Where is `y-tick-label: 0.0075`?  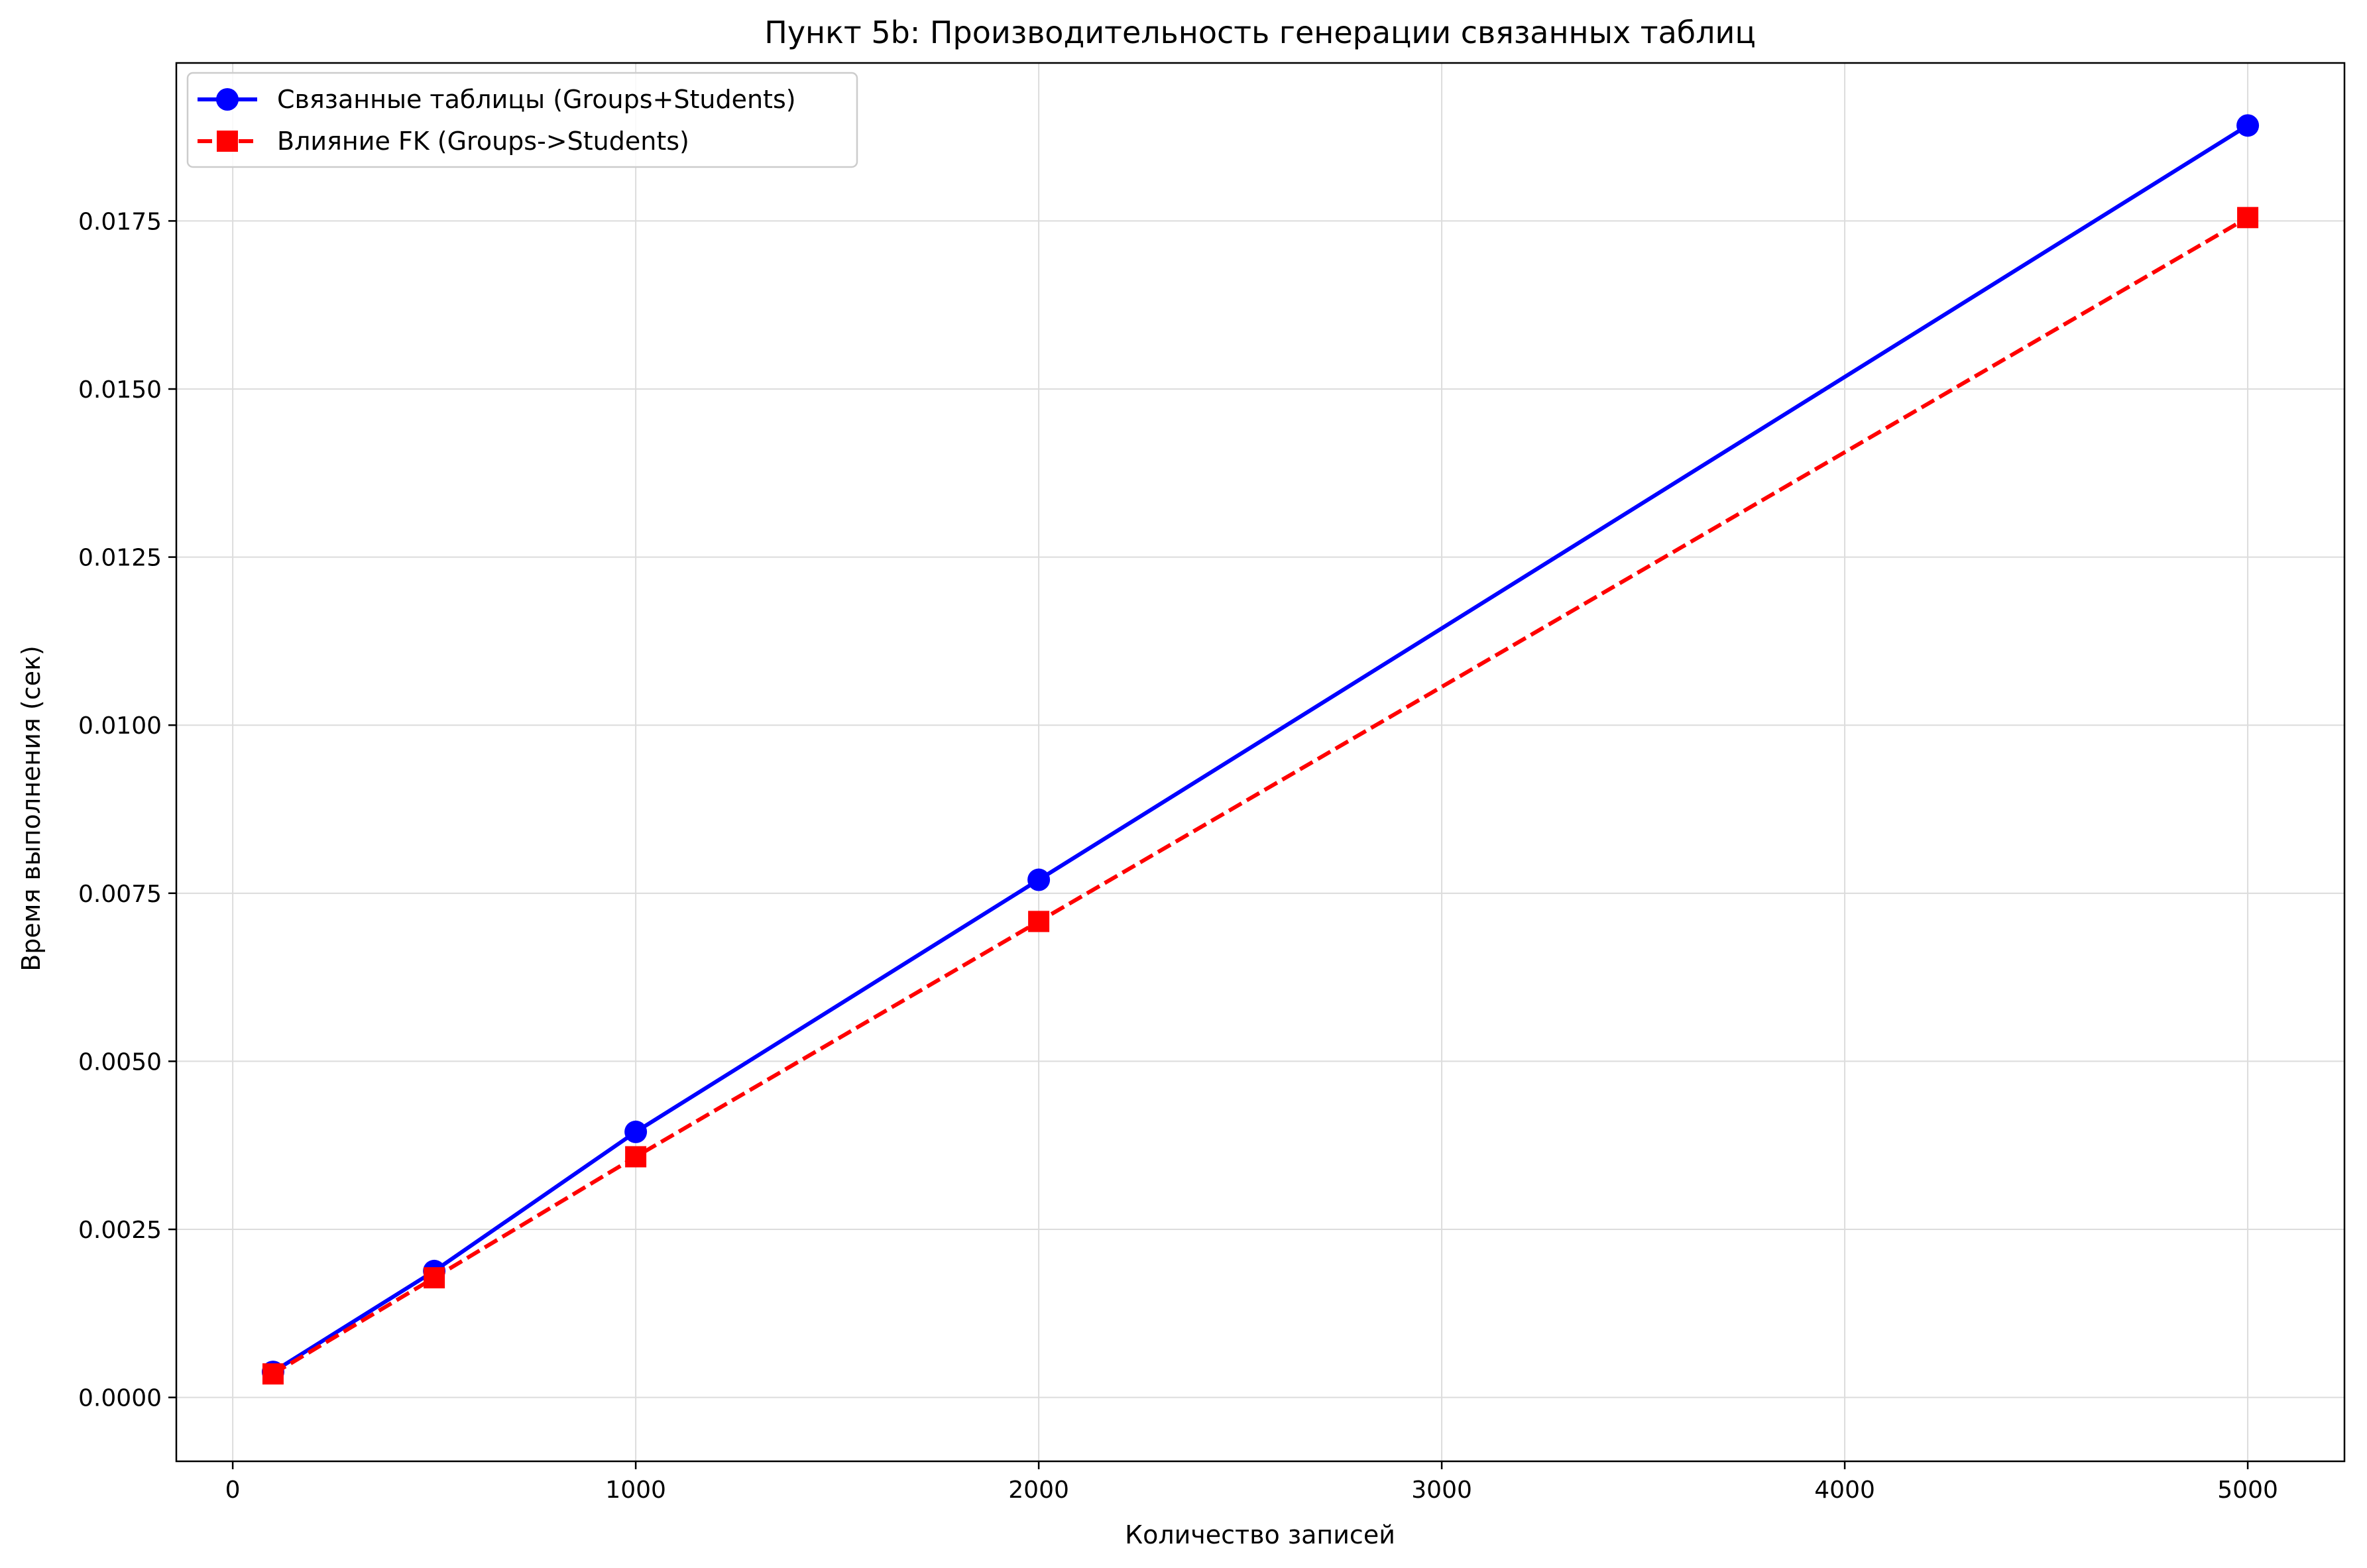 y-tick-label: 0.0075 is located at coordinates (120, 894).